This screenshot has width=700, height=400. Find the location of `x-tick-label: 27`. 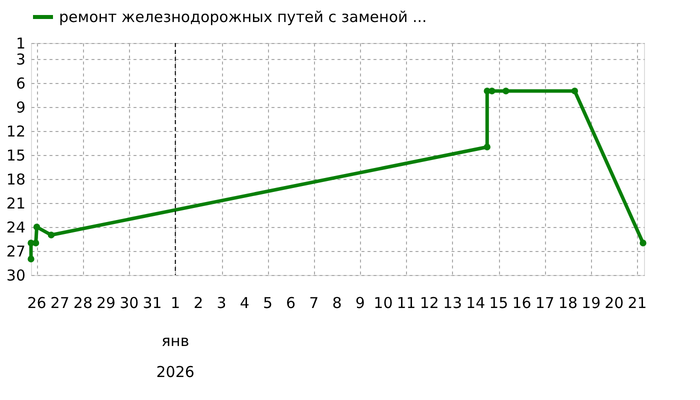

x-tick-label: 27 is located at coordinates (60, 303).